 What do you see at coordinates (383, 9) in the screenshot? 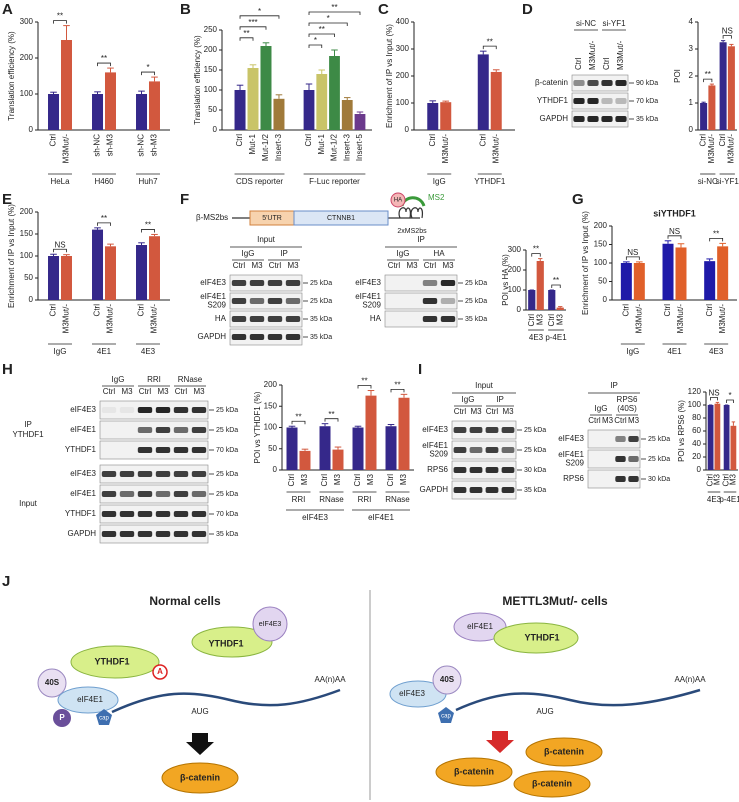
I see `panel-letter: C` at bounding box center [383, 9].